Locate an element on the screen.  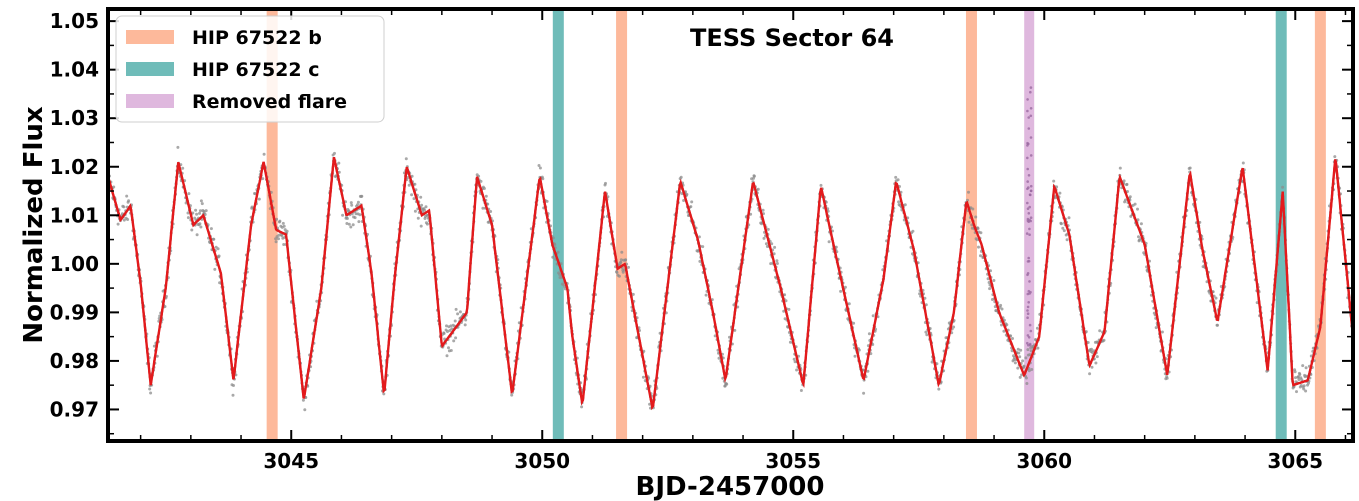
legend-label-removed-flare: Removed flare is located at coordinates (269, 102).